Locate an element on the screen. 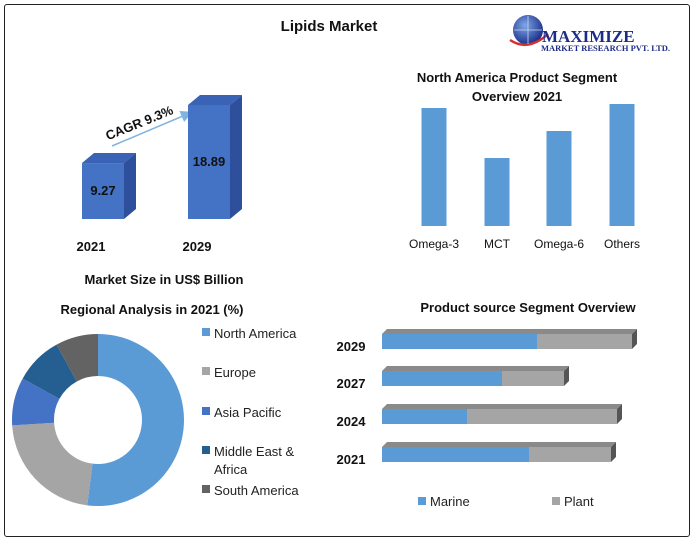  cagr-arrow is located at coordinates (152, 128).